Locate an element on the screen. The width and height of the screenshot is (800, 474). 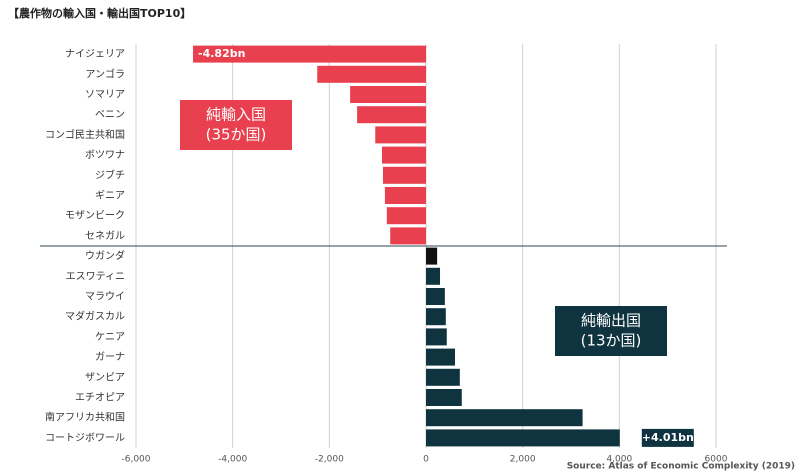
value-label-box is located at coordinates (667, 437).